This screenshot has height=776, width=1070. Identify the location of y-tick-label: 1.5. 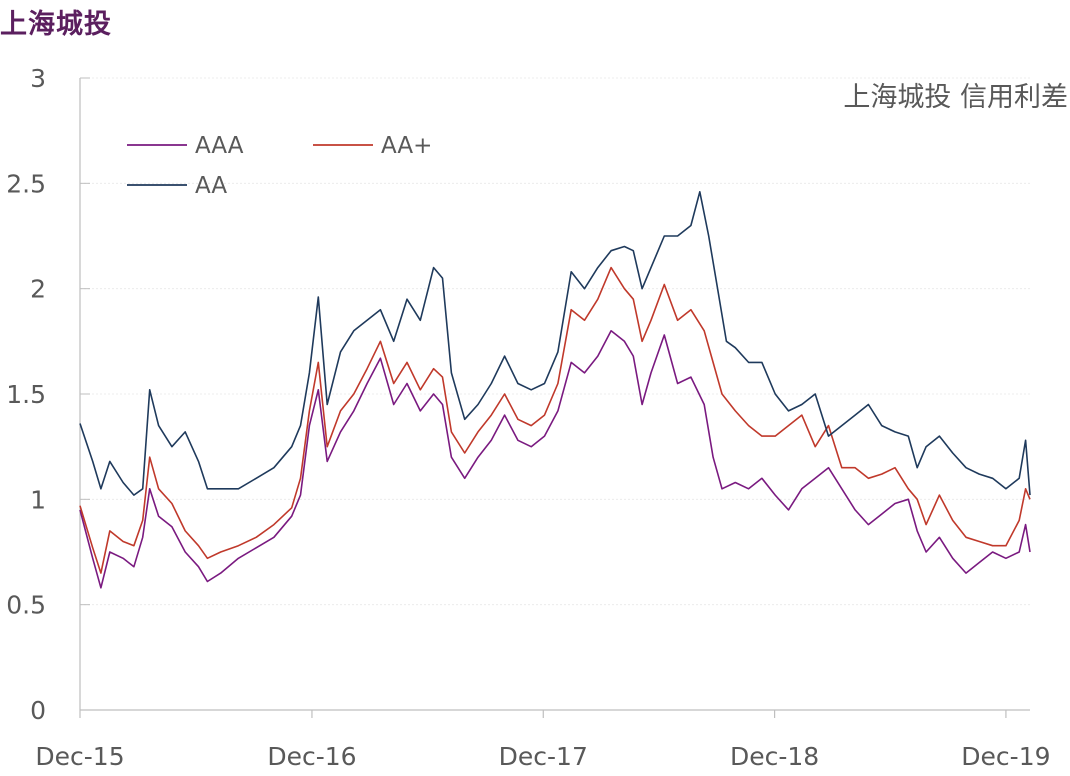
(26, 394).